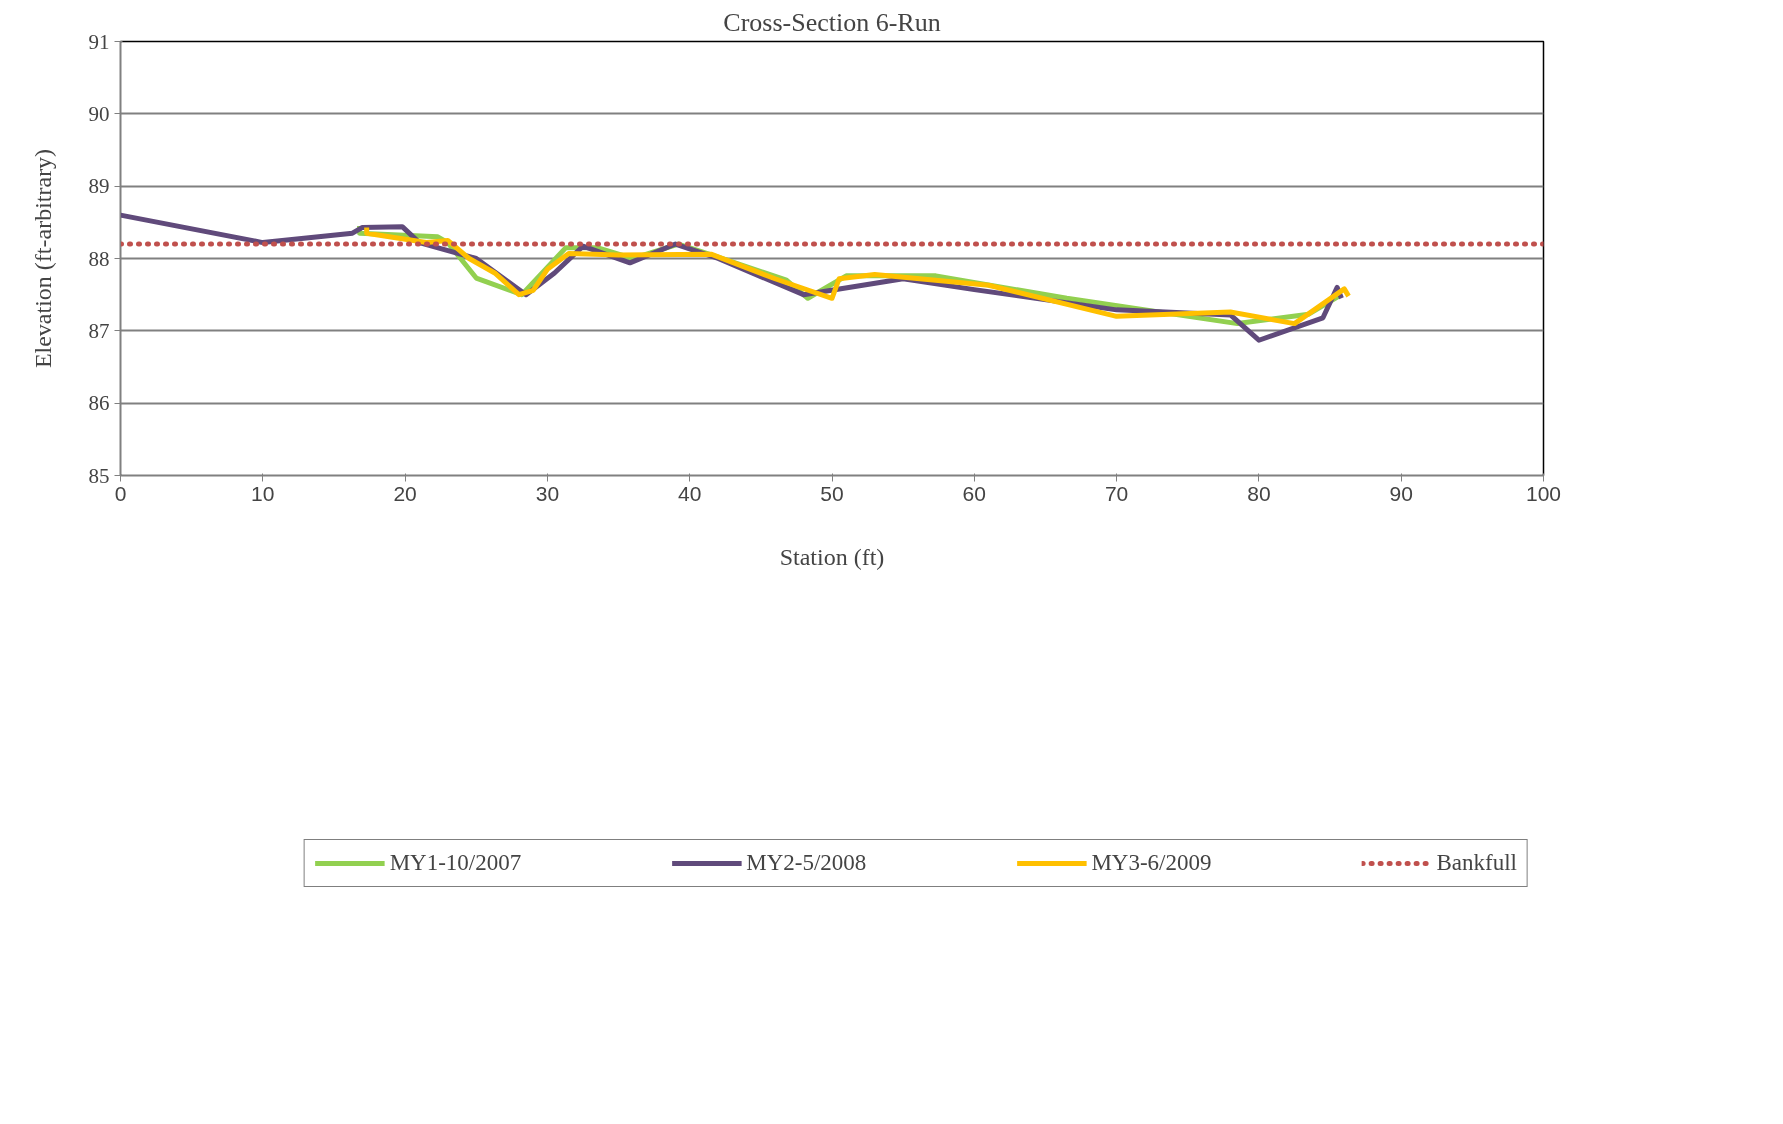  Describe the element at coordinates (832, 22) in the screenshot. I see `chart-title: Cross-Section 6-Run` at that location.